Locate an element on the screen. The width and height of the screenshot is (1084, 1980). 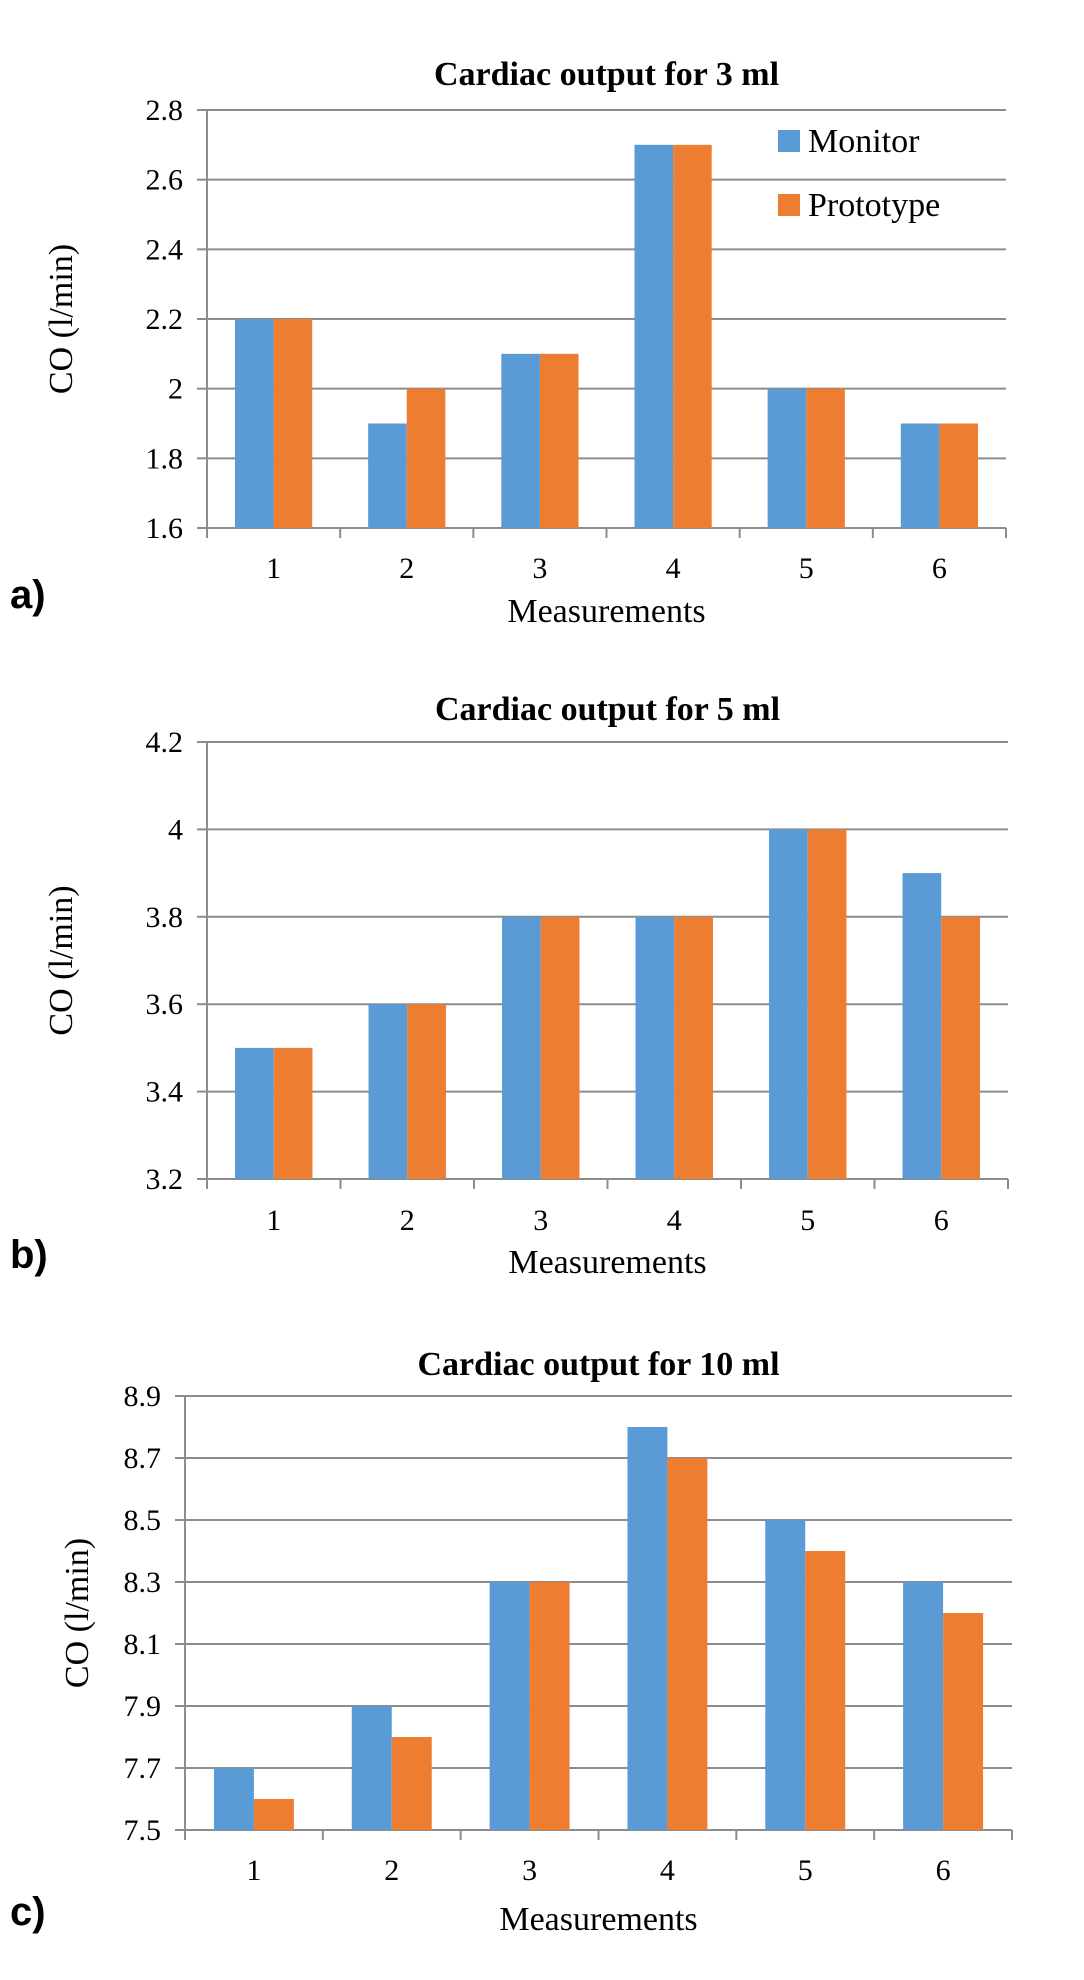
y-tick-label: 8.7 is located at coordinates (143, 1458).